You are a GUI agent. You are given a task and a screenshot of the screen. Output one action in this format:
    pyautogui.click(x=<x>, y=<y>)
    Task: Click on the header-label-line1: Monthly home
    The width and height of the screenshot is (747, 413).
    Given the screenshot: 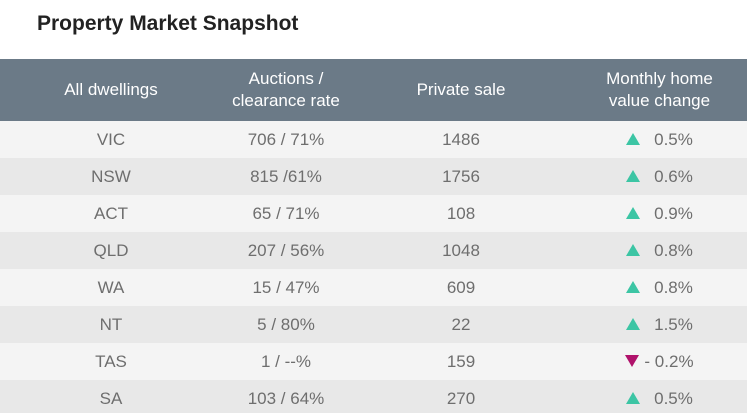 What is the action you would take?
    pyautogui.click(x=659, y=78)
    